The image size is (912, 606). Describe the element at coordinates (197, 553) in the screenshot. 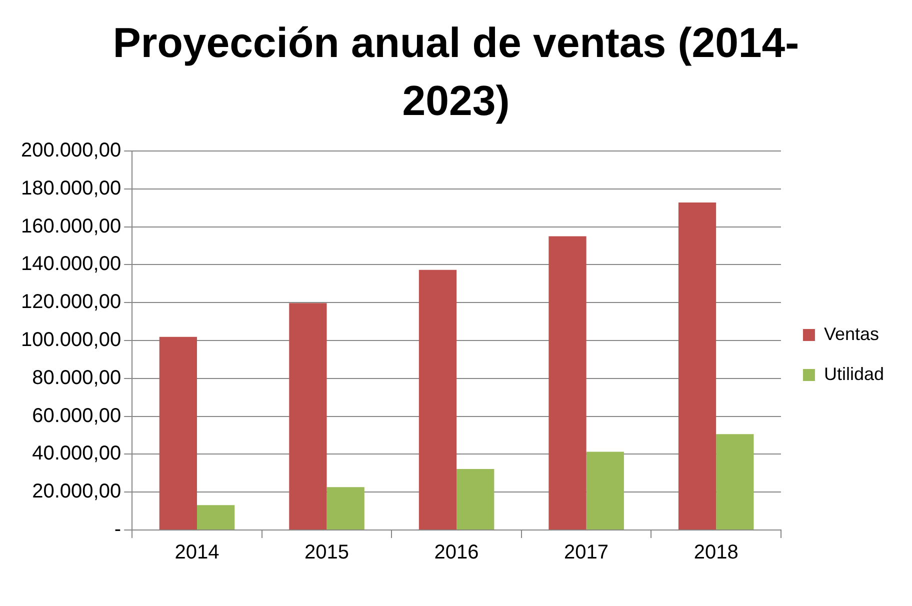

I see `x-tick-label: 2014` at that location.